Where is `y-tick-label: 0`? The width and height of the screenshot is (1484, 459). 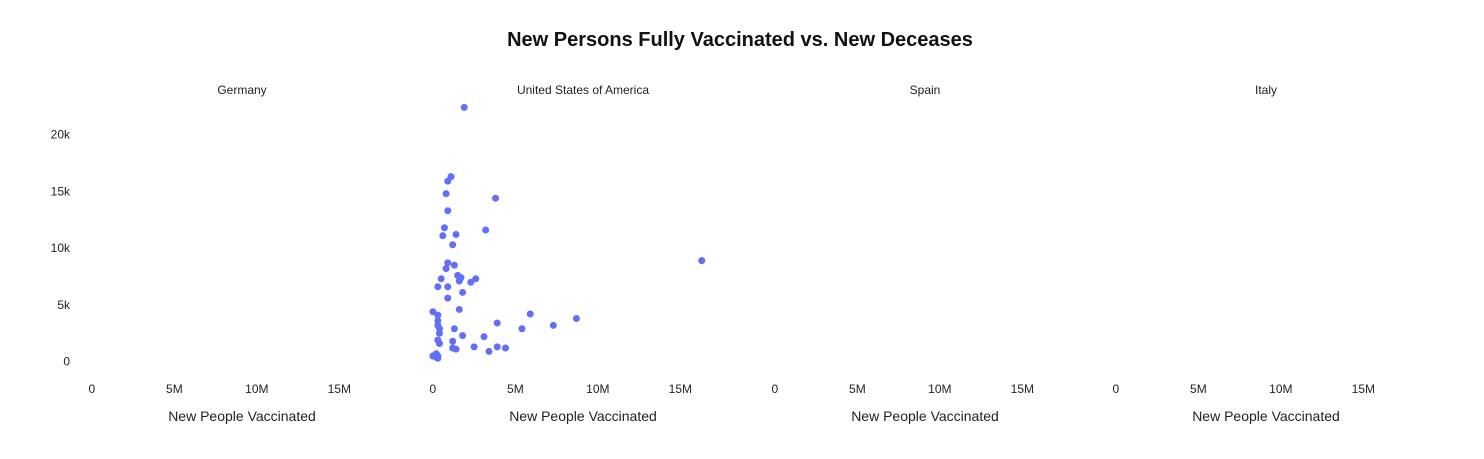
y-tick-label: 0 is located at coordinates (66, 362).